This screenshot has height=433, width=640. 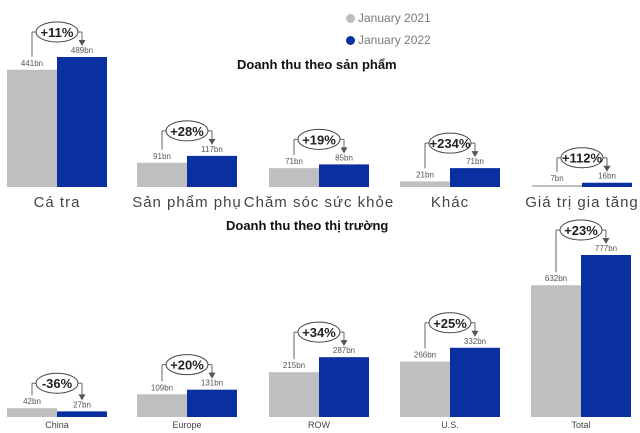 I want to click on value-label-2021: 109bn, so click(x=162, y=387).